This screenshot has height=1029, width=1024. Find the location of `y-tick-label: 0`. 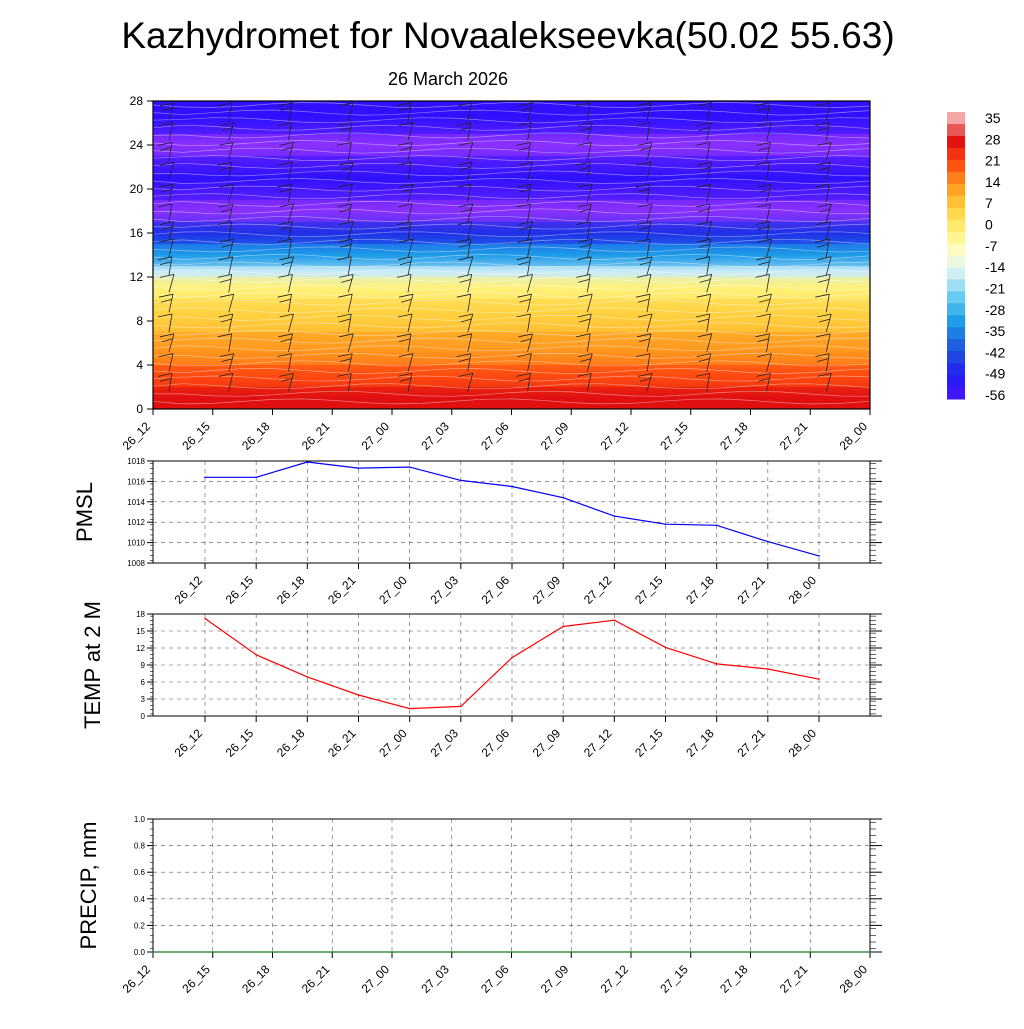

y-tick-label: 0 is located at coordinates (143, 716).